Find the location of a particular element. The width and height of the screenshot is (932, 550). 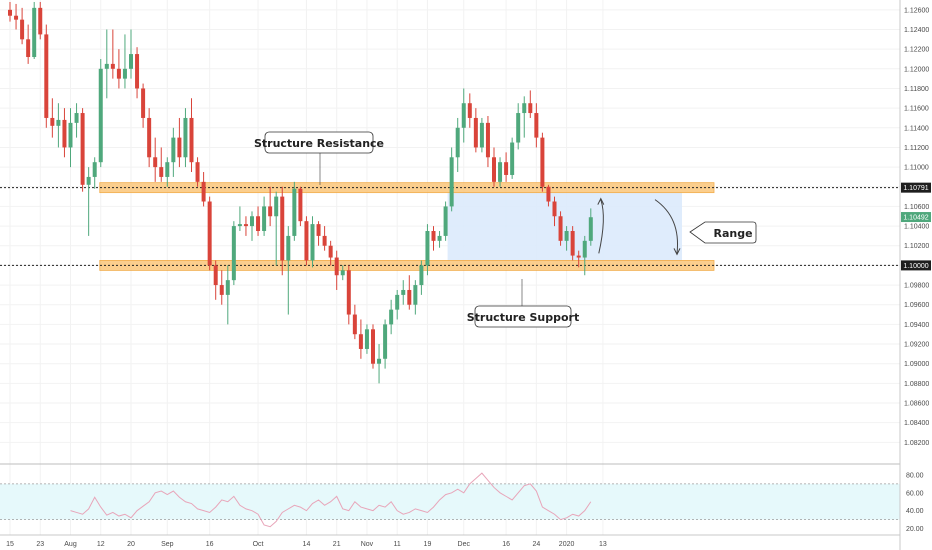

time-tick-label: 12 is located at coordinates (101, 544).